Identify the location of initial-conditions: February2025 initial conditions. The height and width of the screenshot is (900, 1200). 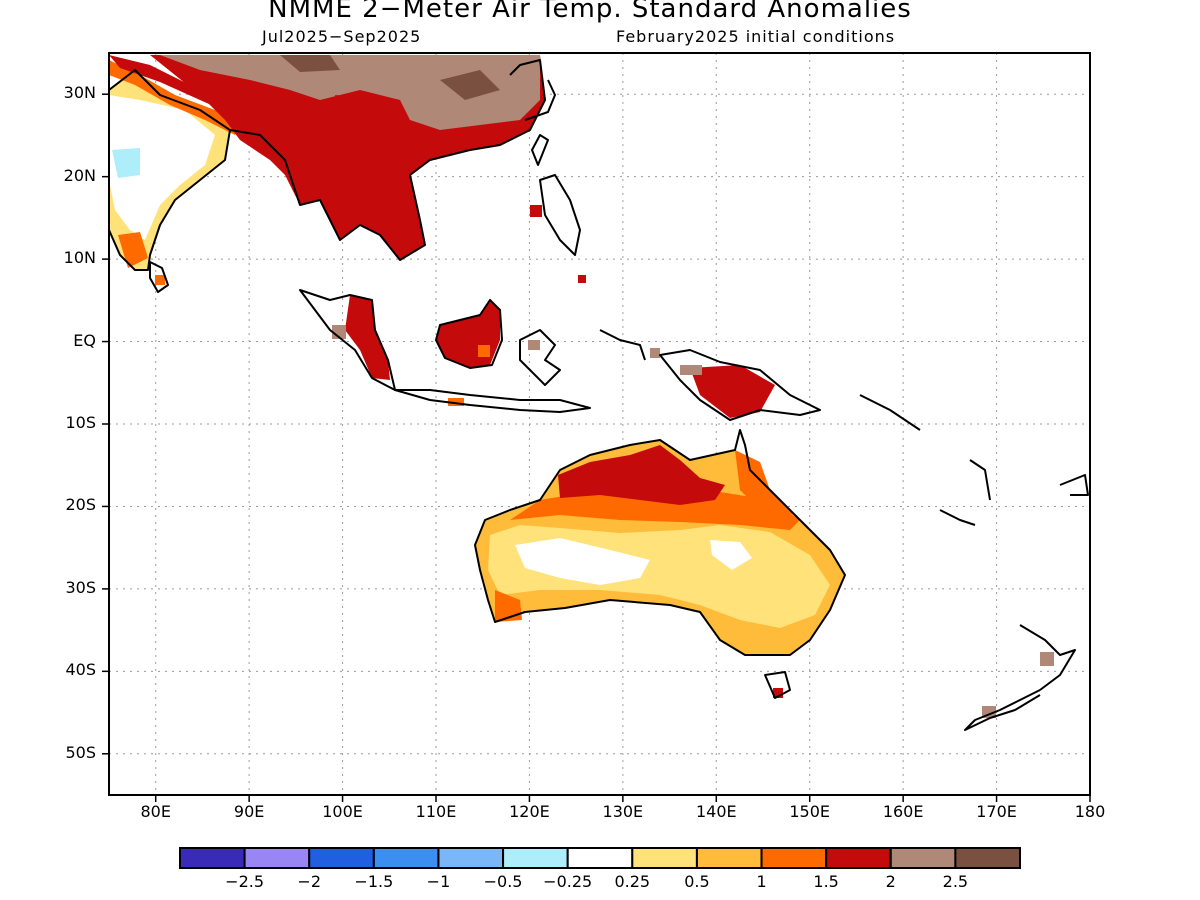
(756, 36).